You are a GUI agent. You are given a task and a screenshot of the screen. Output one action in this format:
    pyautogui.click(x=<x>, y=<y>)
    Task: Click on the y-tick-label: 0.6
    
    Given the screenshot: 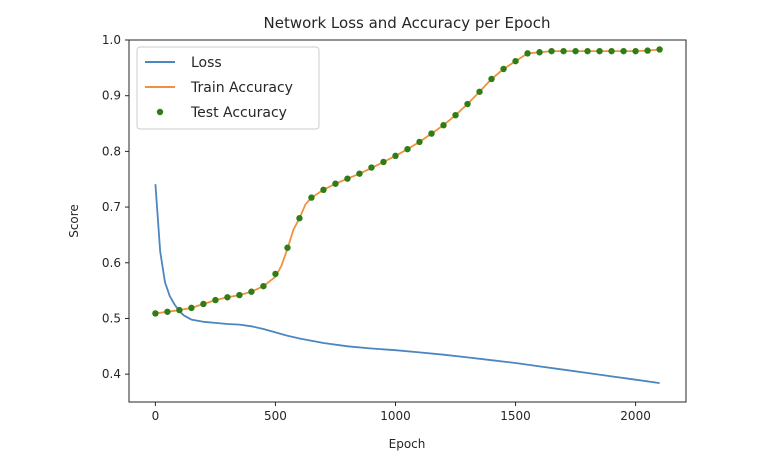 What is the action you would take?
    pyautogui.click(x=111, y=263)
    